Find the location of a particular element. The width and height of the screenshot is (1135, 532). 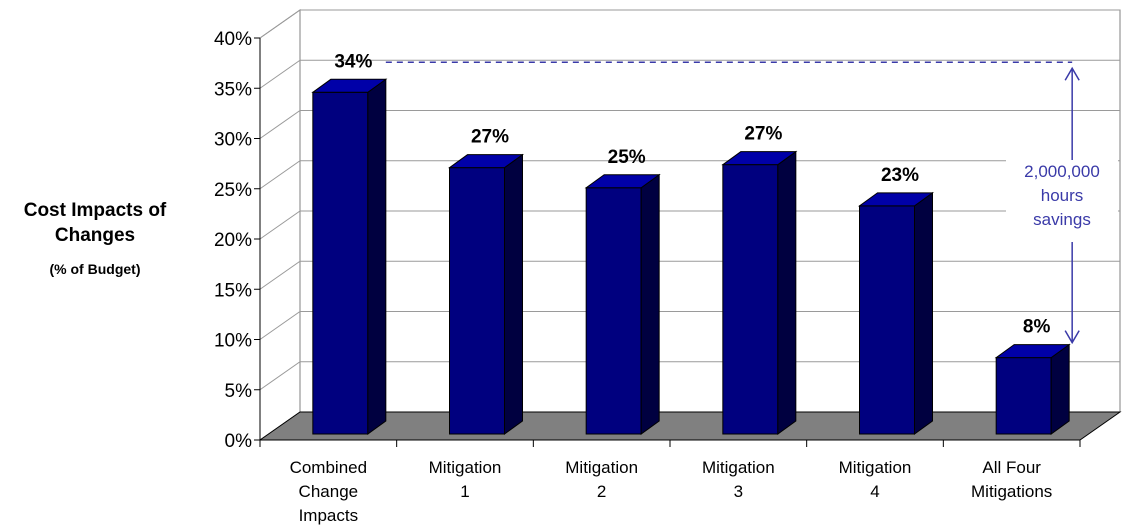

y-tick-label: 10% is located at coordinates (233, 341).